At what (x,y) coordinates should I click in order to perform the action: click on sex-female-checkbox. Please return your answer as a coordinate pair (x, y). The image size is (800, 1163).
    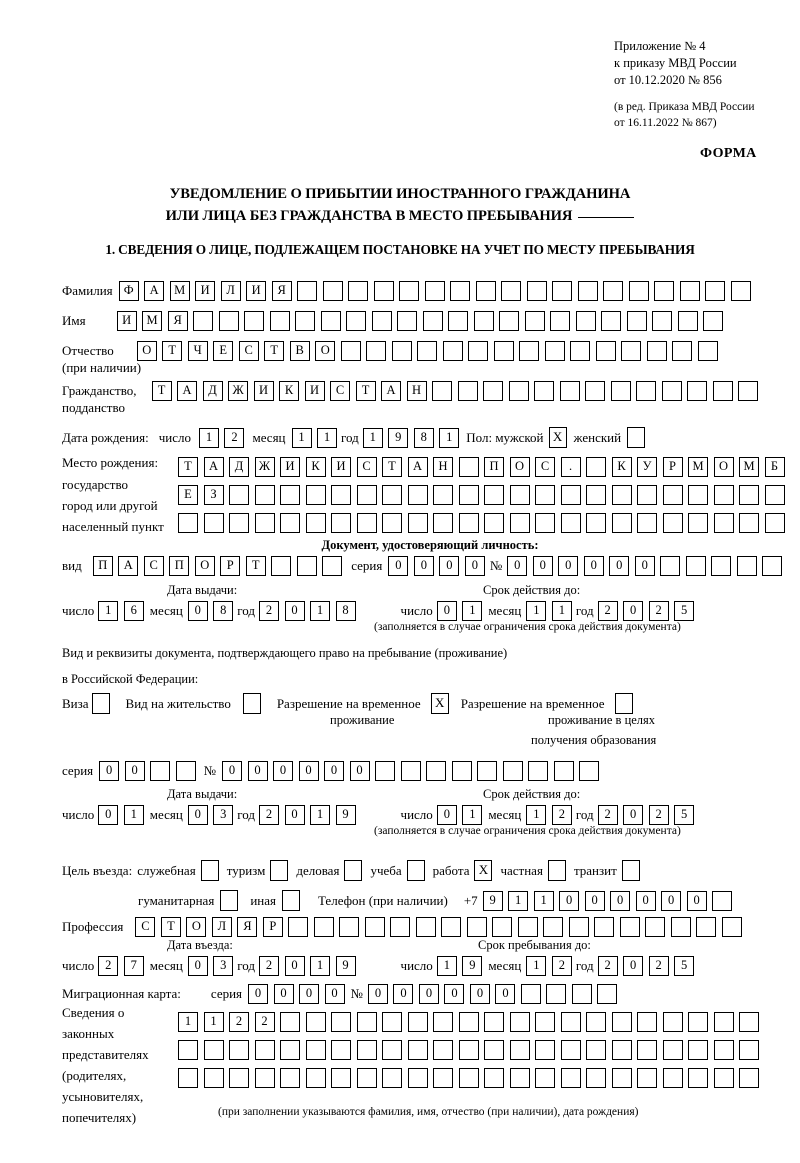
    Looking at the image, I should click on (636, 437).